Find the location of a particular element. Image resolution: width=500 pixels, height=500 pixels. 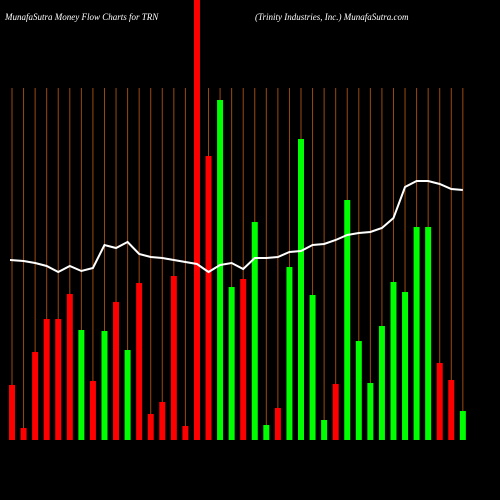

chart-title: MunafaSutra Money Flow Charts for TRN is located at coordinates (81, 17).